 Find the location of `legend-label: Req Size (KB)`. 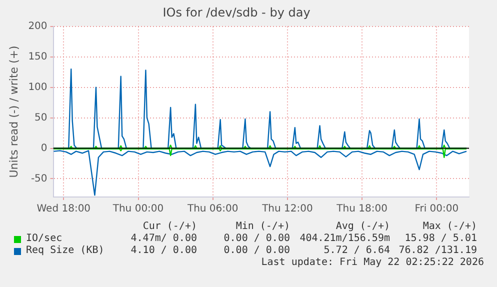

legend-label: Req Size (KB) is located at coordinates (65, 251).